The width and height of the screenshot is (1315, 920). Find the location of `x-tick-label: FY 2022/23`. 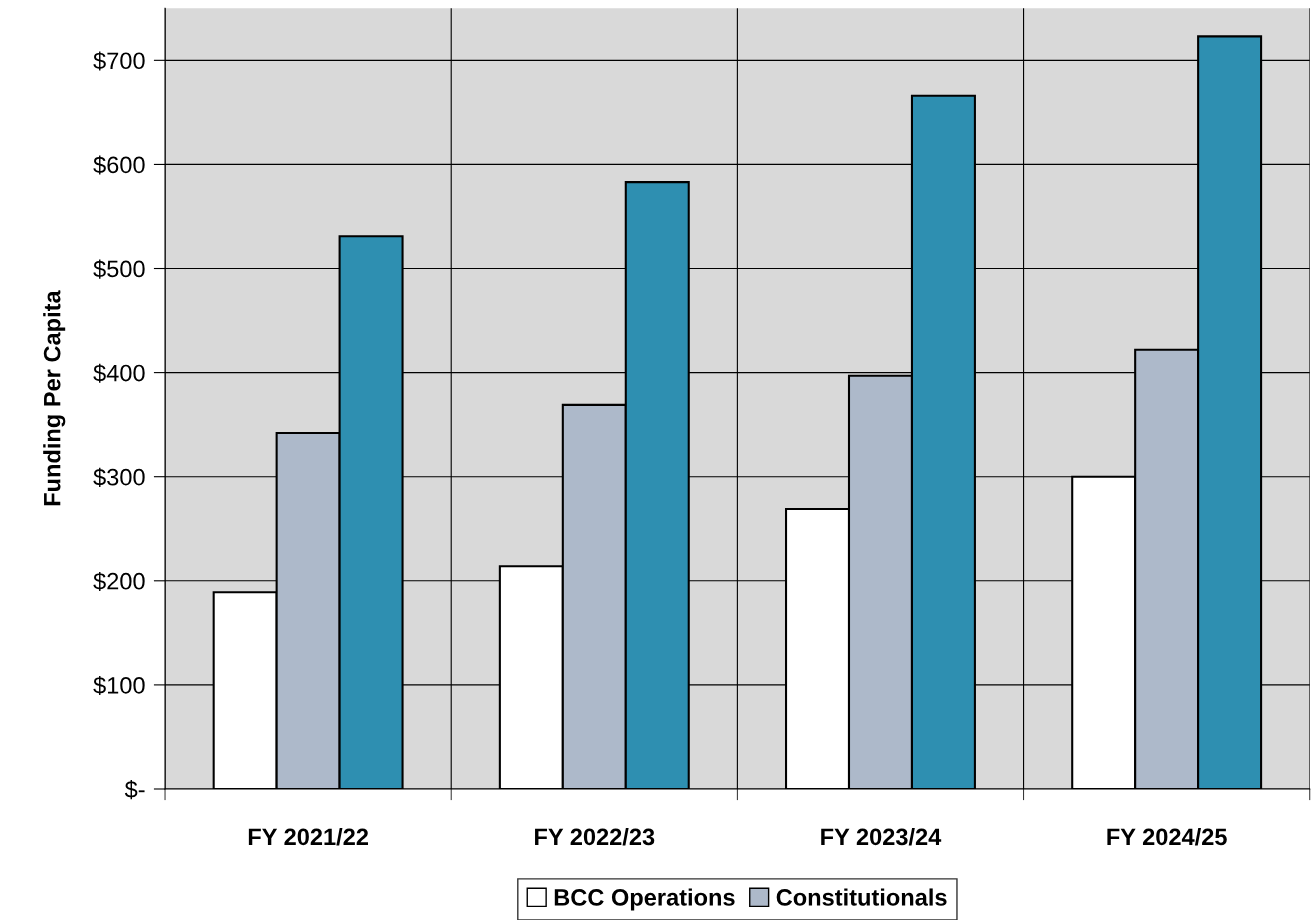

x-tick-label: FY 2022/23 is located at coordinates (595, 836).